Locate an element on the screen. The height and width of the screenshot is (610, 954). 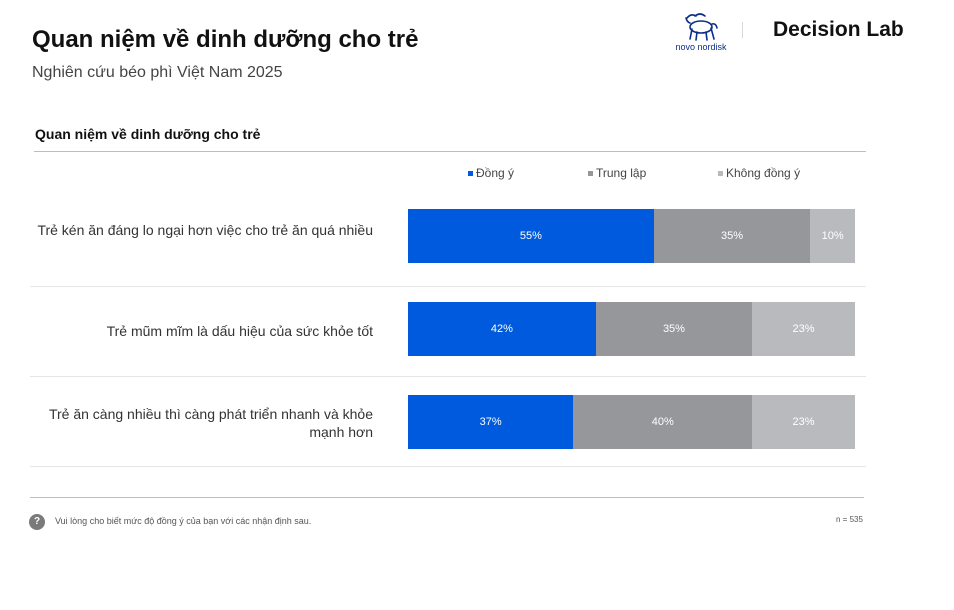
apis-bull-icon is located at coordinates (701, 27).